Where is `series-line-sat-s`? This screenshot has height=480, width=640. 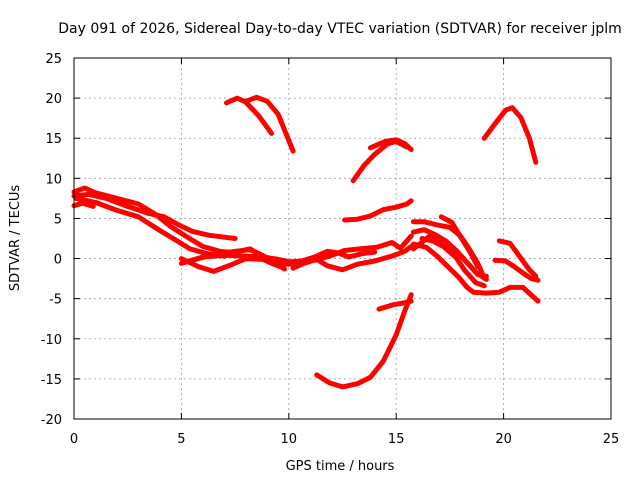
series-line-sat-s is located at coordinates (475, 272).